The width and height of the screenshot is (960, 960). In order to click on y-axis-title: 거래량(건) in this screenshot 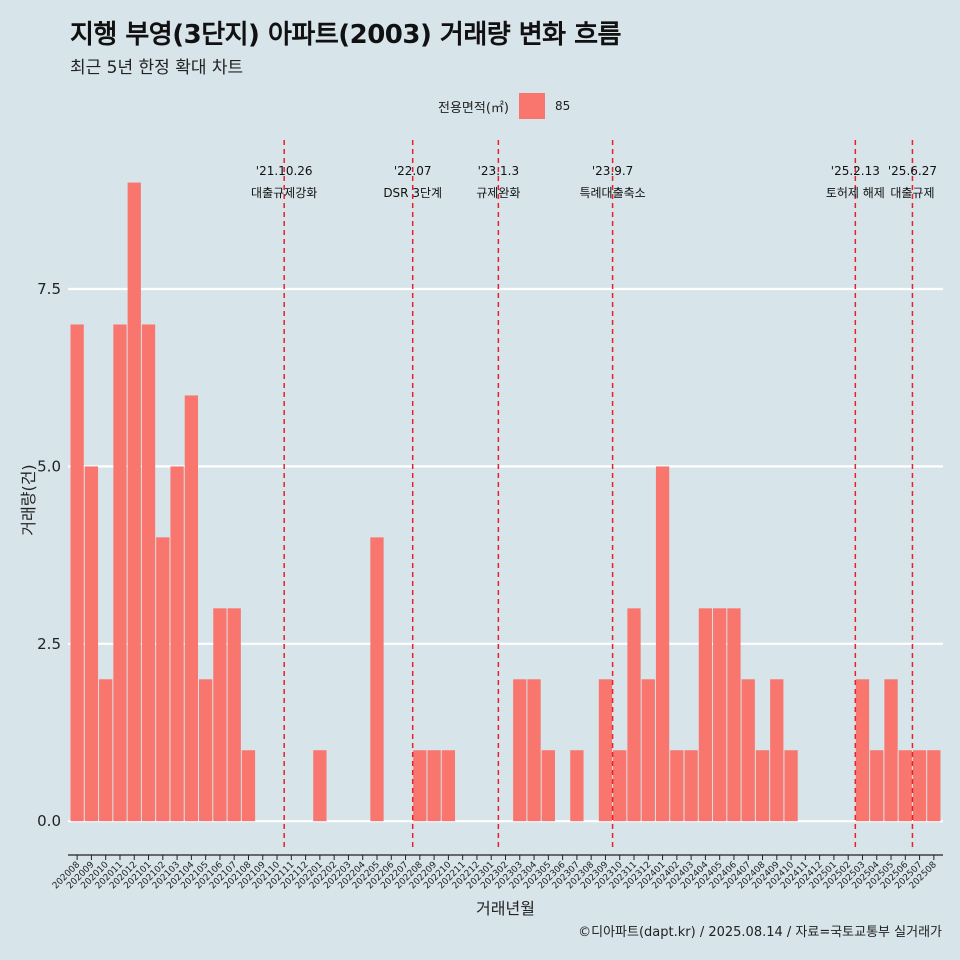, I will do `click(28, 499)`.